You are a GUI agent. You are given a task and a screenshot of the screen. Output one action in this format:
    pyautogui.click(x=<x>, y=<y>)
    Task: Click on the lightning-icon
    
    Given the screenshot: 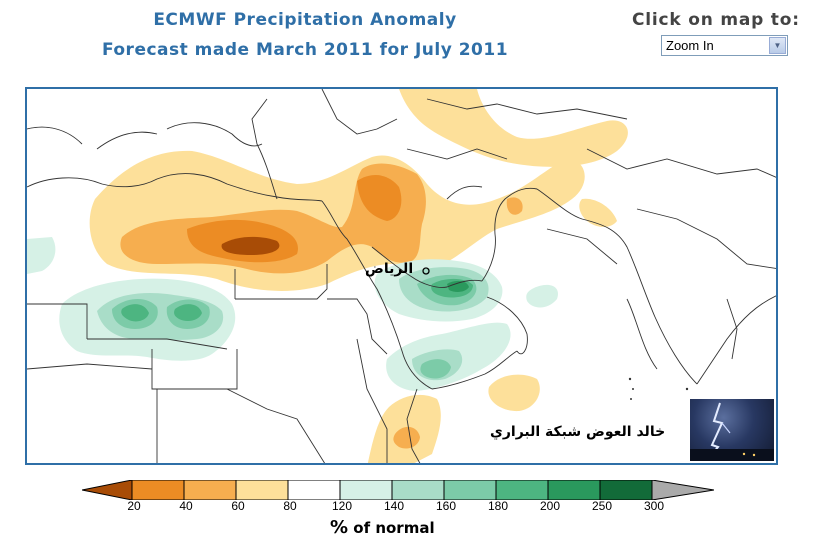 What is the action you would take?
    pyautogui.click(x=732, y=431)
    